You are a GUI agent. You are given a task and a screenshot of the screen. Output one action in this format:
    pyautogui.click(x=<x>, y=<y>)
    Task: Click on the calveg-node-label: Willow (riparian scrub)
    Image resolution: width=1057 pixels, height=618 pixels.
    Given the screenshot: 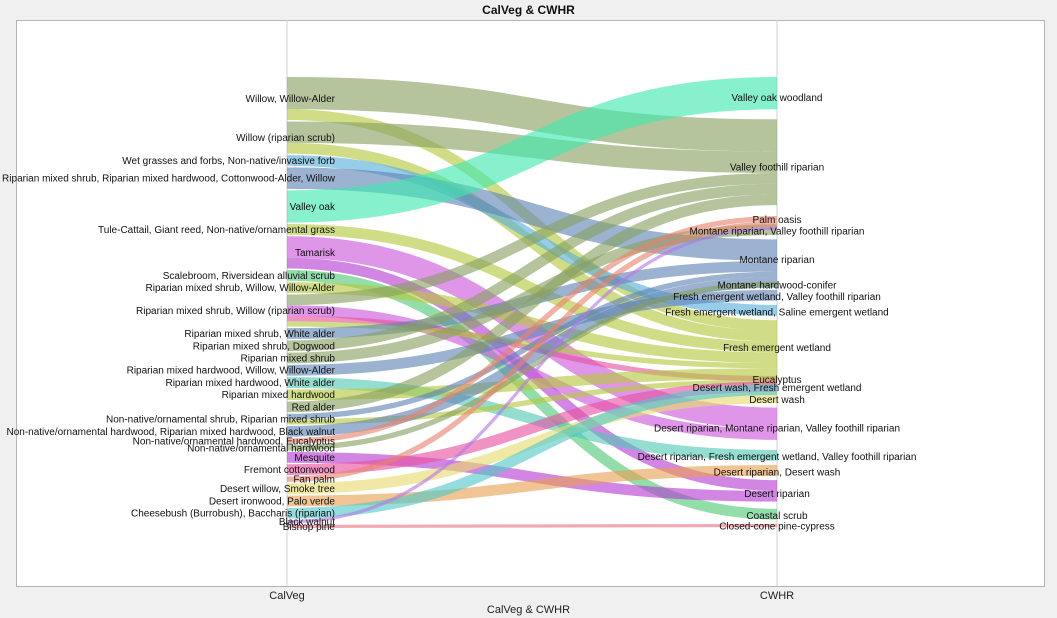 What is the action you would take?
    pyautogui.click(x=285, y=138)
    